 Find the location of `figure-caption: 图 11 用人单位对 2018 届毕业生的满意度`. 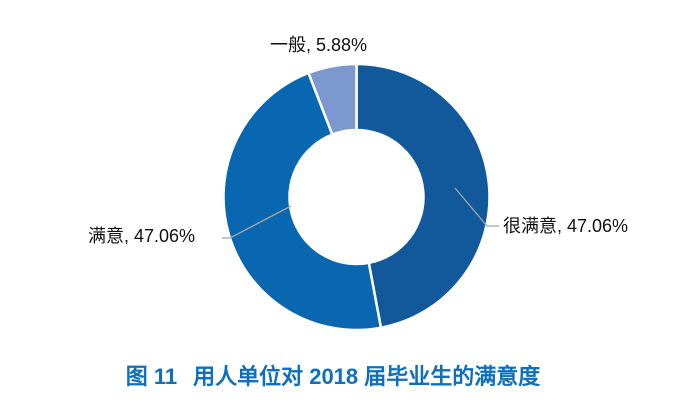

figure-caption: 图 11 用人单位对 2018 届毕业生的满意度 is located at coordinates (333, 377).